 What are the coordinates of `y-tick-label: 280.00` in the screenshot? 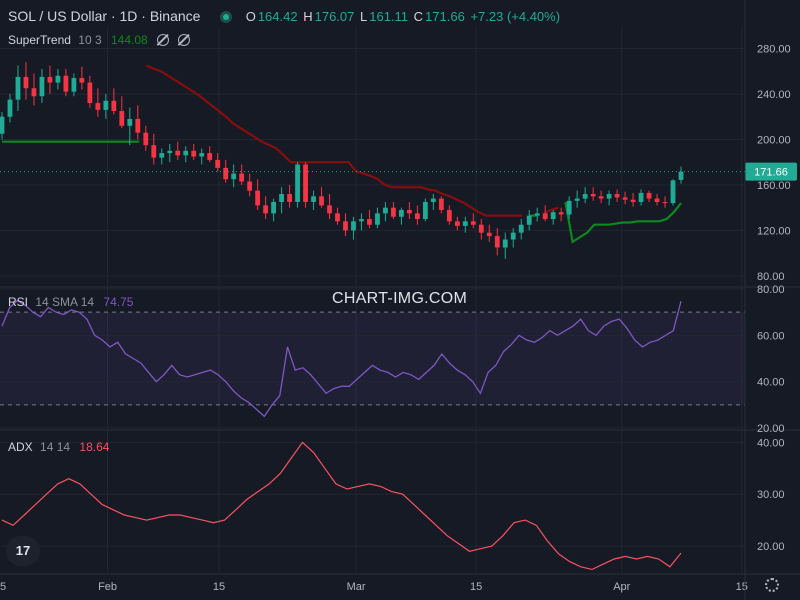 It's located at (774, 49).